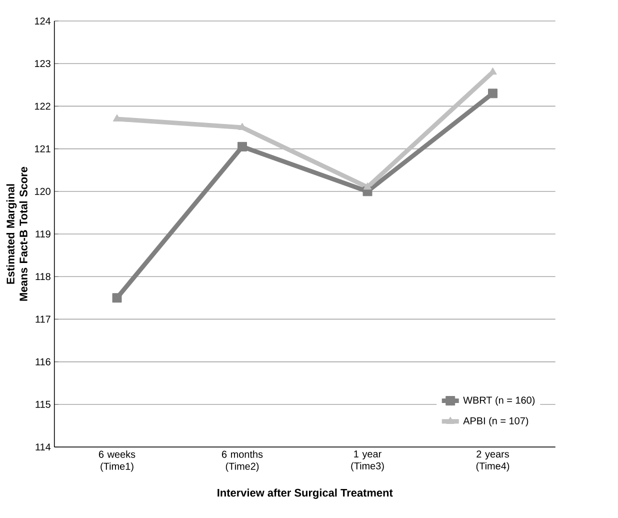 The width and height of the screenshot is (618, 518). I want to click on legend-label: APBI (n = 107), so click(495, 421).